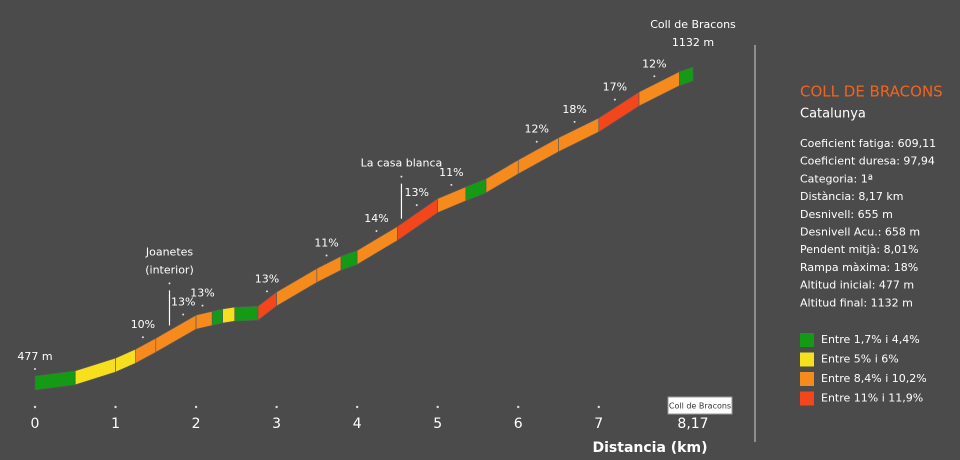 This screenshot has height=460, width=960. Describe the element at coordinates (846, 214) in the screenshot. I see `panel-stat: Desnivell: 655 m` at that location.